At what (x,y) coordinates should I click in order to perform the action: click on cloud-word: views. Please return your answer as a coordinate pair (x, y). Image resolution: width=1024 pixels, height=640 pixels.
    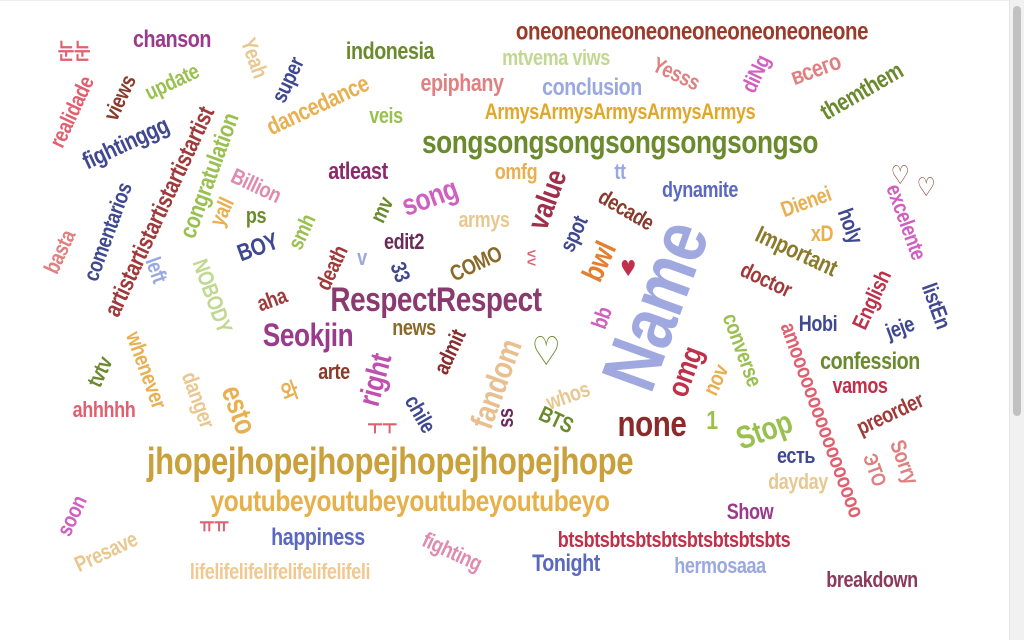
    Looking at the image, I should click on (119, 98).